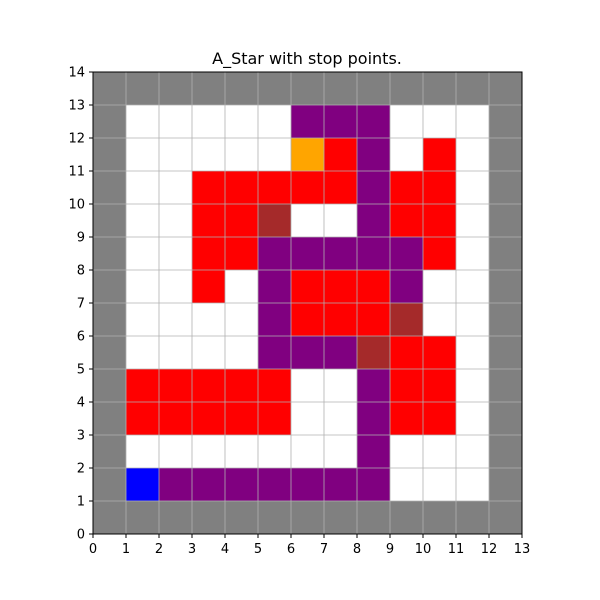 The height and width of the screenshot is (600, 600). Describe the element at coordinates (76, 73) in the screenshot. I see `y-tick-label: 14` at that location.